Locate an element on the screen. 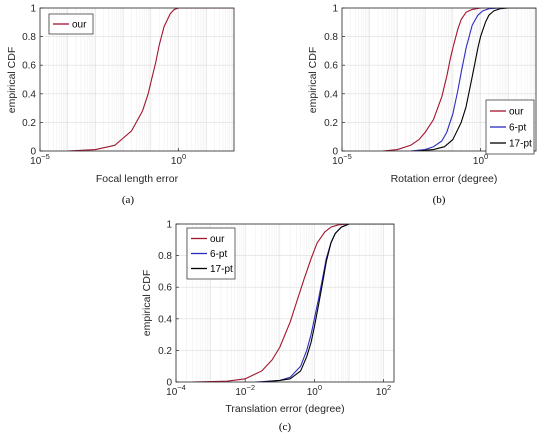  x-axis-label: Translation error (degree) is located at coordinates (284, 409).